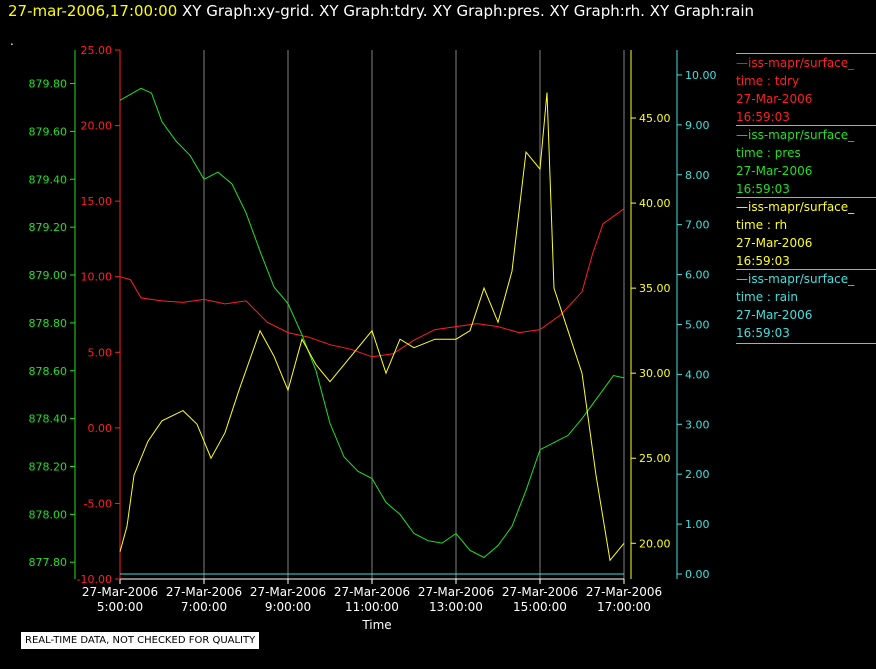  Describe the element at coordinates (97, 277) in the screenshot. I see `y-tick-label-tdry: 10.00` at that location.